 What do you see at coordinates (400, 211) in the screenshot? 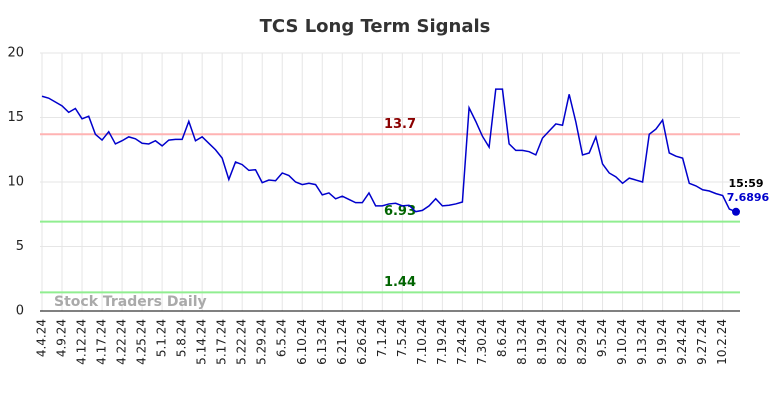
I see `reference-label: 6.93` at bounding box center [400, 211].